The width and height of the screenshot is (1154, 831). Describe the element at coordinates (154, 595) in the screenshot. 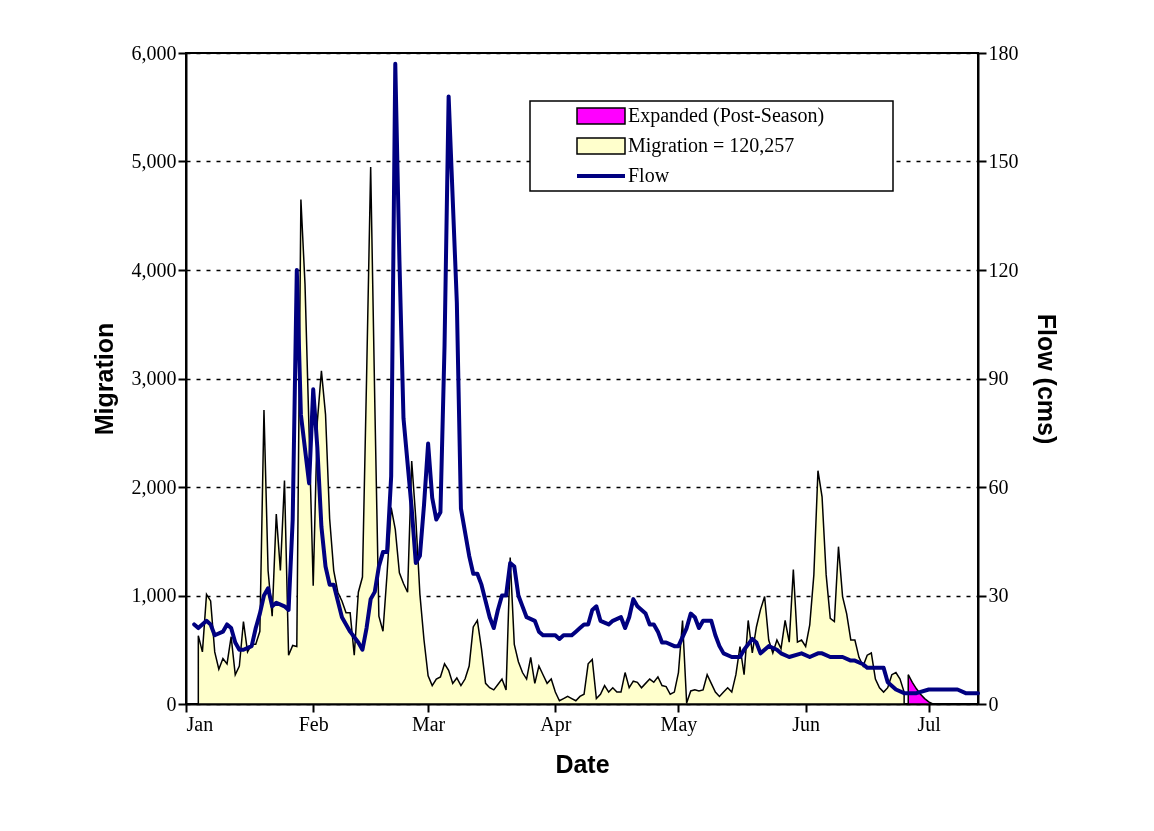

I see `y-tick-label: 1,000` at that location.